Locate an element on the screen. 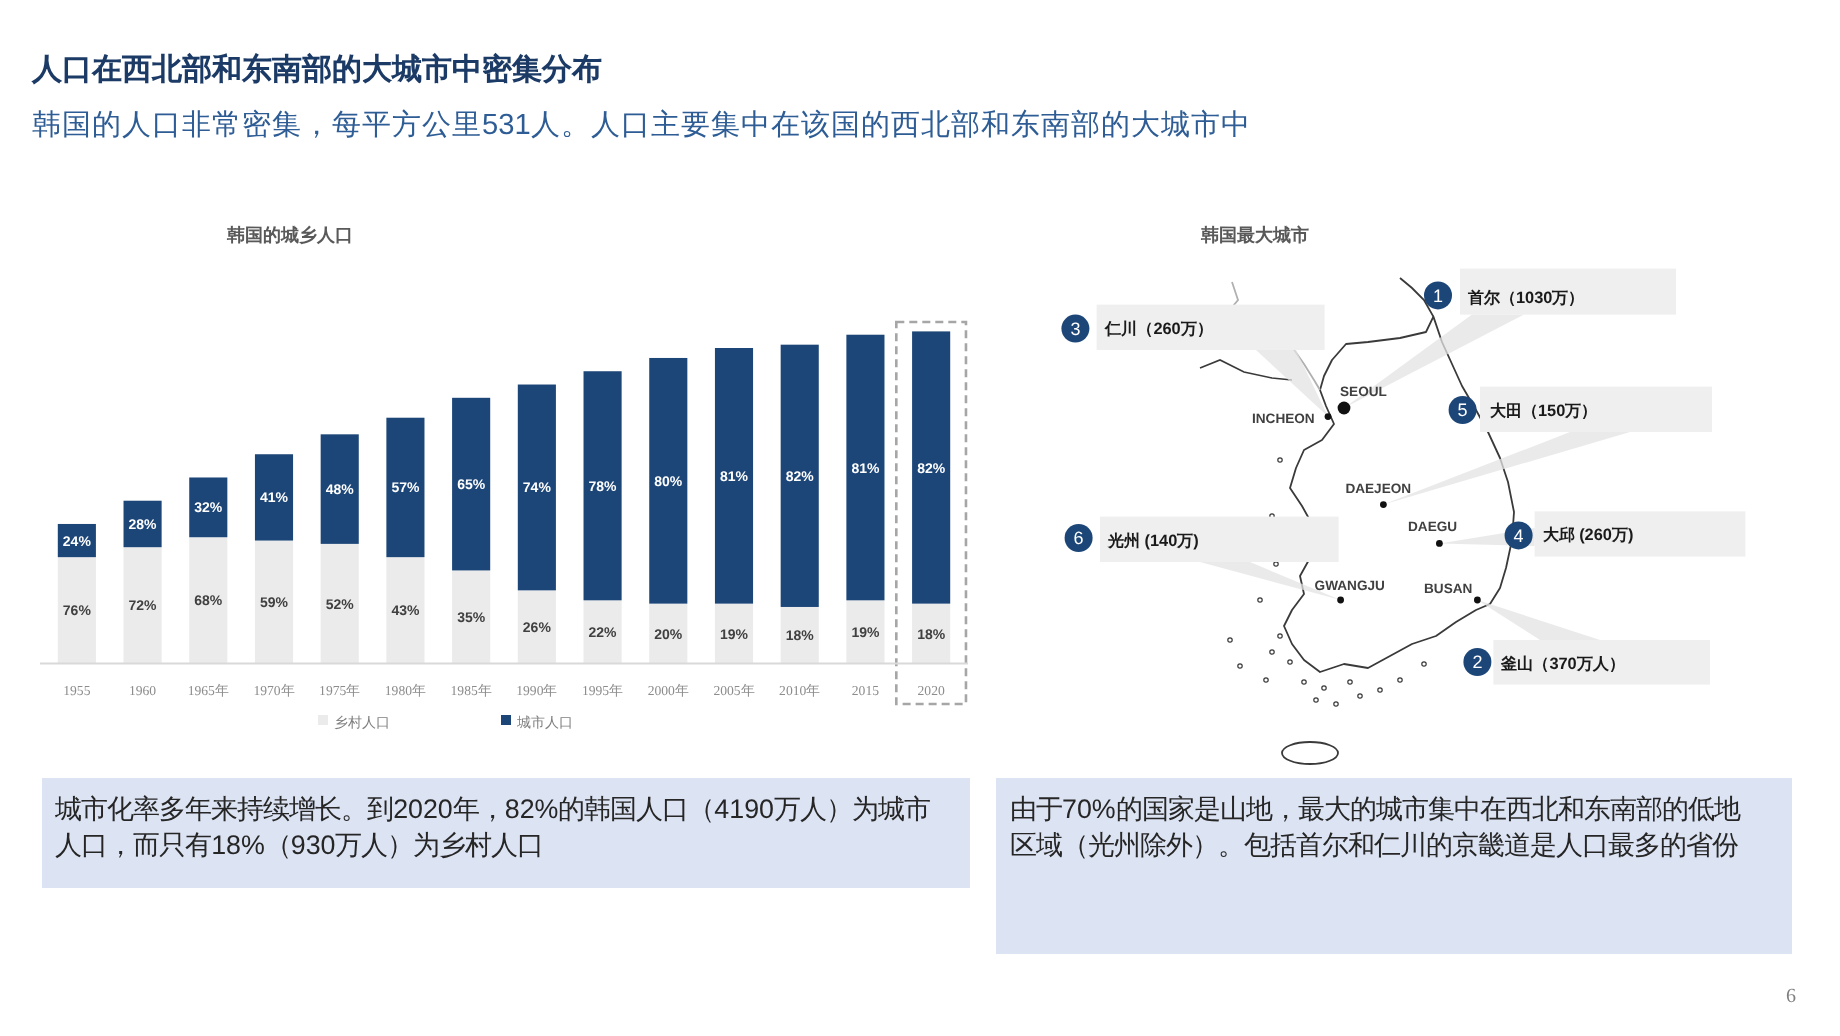 This screenshot has height=1036, width=1840. chart-title: 韩国的城乡人口 is located at coordinates (289, 235).